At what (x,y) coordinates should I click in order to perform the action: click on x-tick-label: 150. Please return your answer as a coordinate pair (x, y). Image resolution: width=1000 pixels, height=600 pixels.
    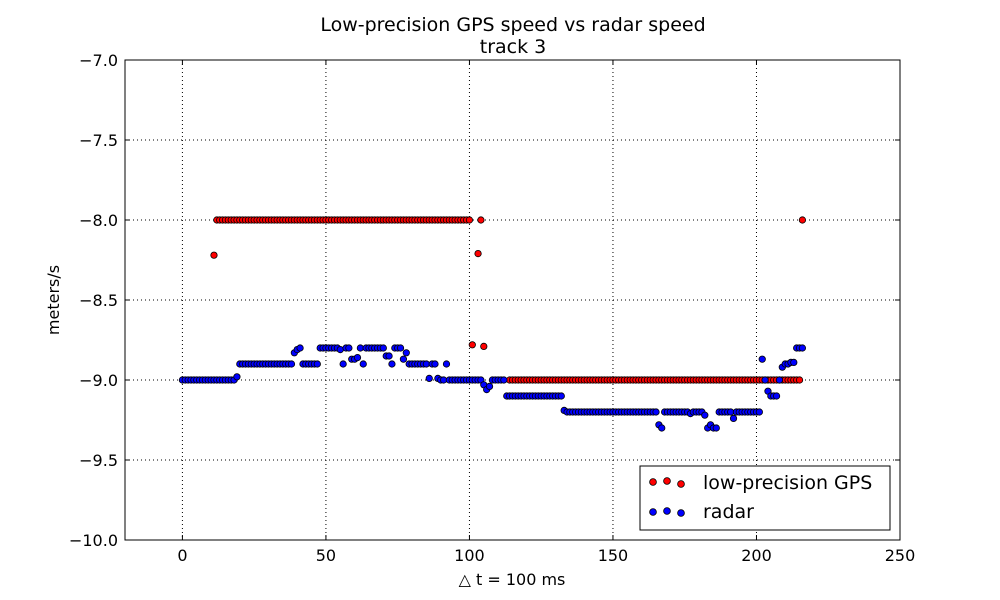
    Looking at the image, I should click on (613, 555).